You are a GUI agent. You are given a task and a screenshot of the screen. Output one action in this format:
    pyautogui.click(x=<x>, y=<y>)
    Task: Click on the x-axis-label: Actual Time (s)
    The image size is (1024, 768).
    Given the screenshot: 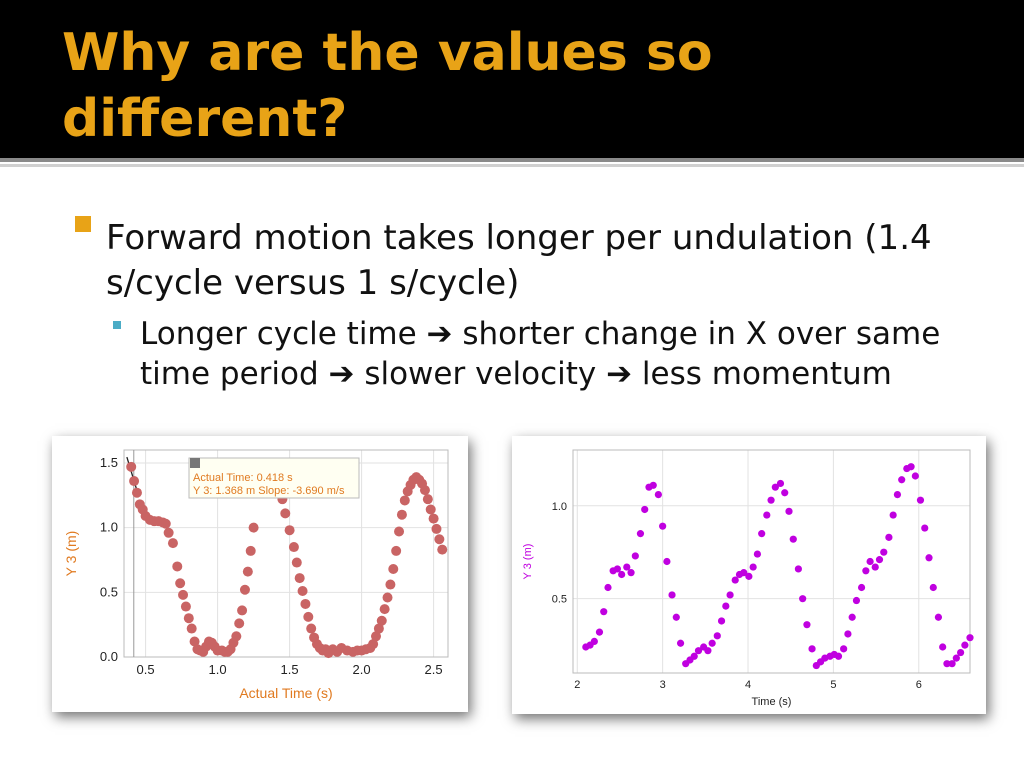 What is the action you would take?
    pyautogui.click(x=285, y=693)
    